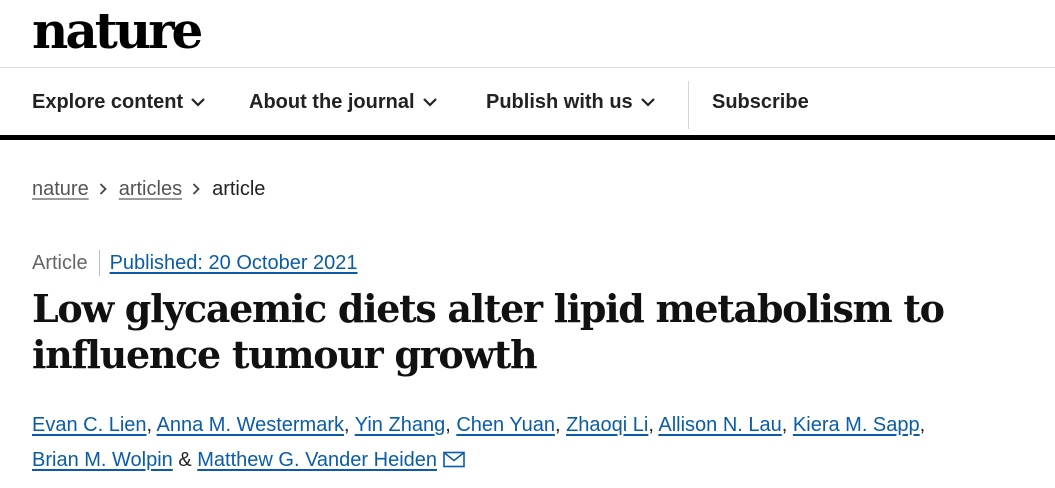 This screenshot has height=488, width=1055. What do you see at coordinates (60, 262) in the screenshot?
I see `article-type: Article` at bounding box center [60, 262].